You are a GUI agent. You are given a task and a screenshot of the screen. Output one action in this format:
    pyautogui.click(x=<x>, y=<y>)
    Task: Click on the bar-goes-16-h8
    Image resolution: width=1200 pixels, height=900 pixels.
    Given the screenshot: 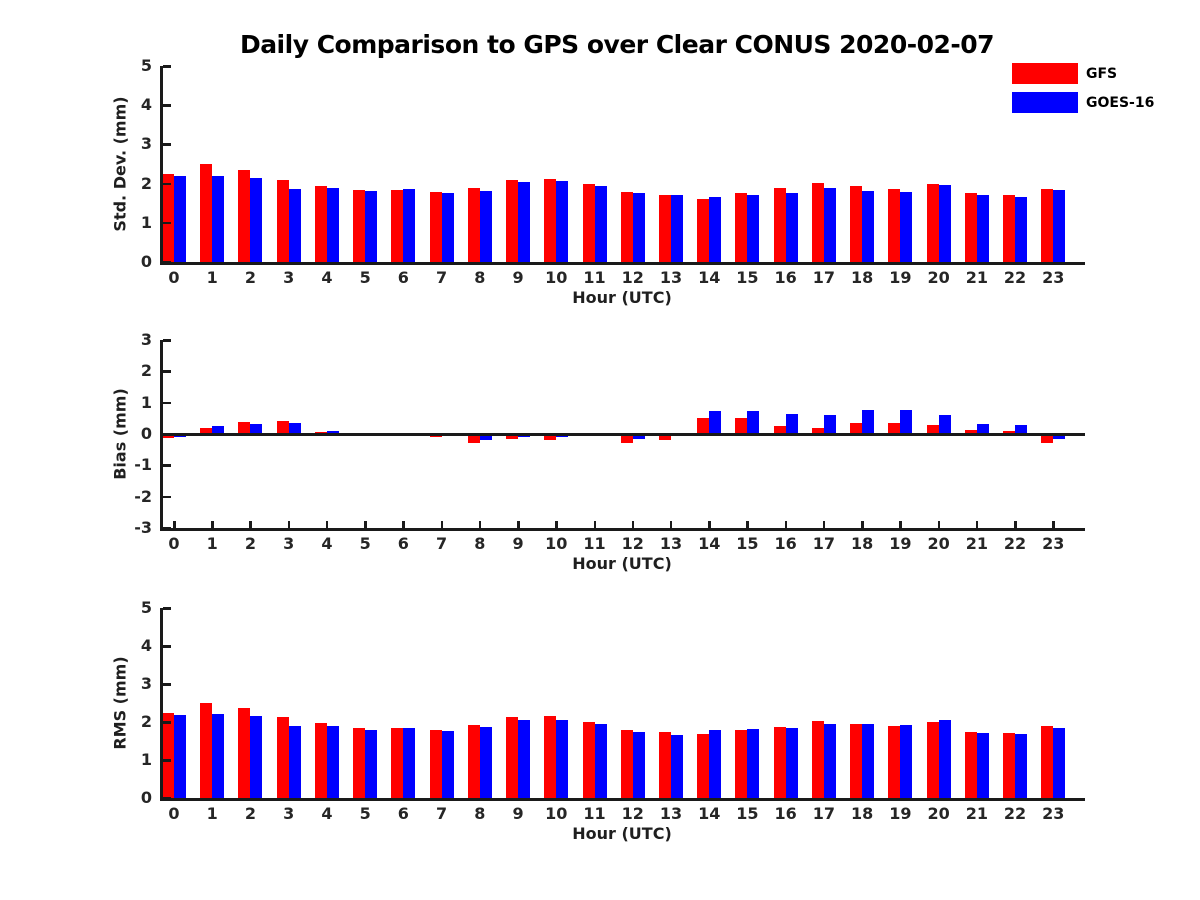 What is the action you would take?
    pyautogui.click(x=485, y=226)
    